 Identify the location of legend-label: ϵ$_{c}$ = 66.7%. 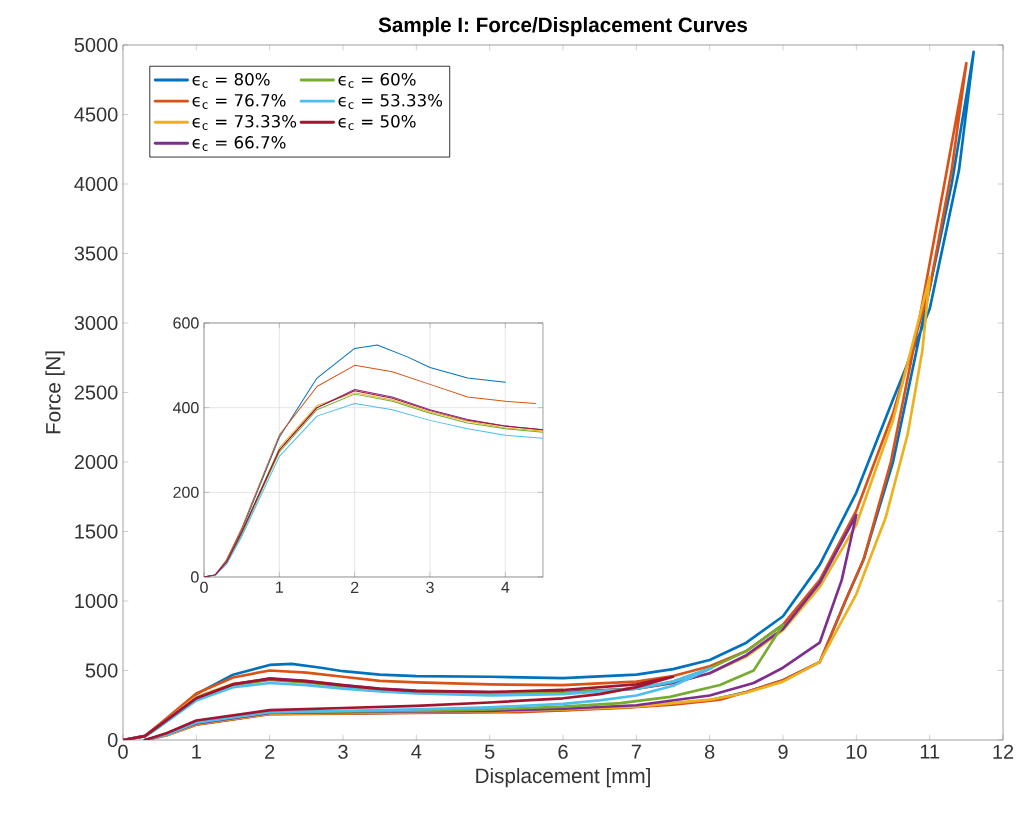
(239, 143).